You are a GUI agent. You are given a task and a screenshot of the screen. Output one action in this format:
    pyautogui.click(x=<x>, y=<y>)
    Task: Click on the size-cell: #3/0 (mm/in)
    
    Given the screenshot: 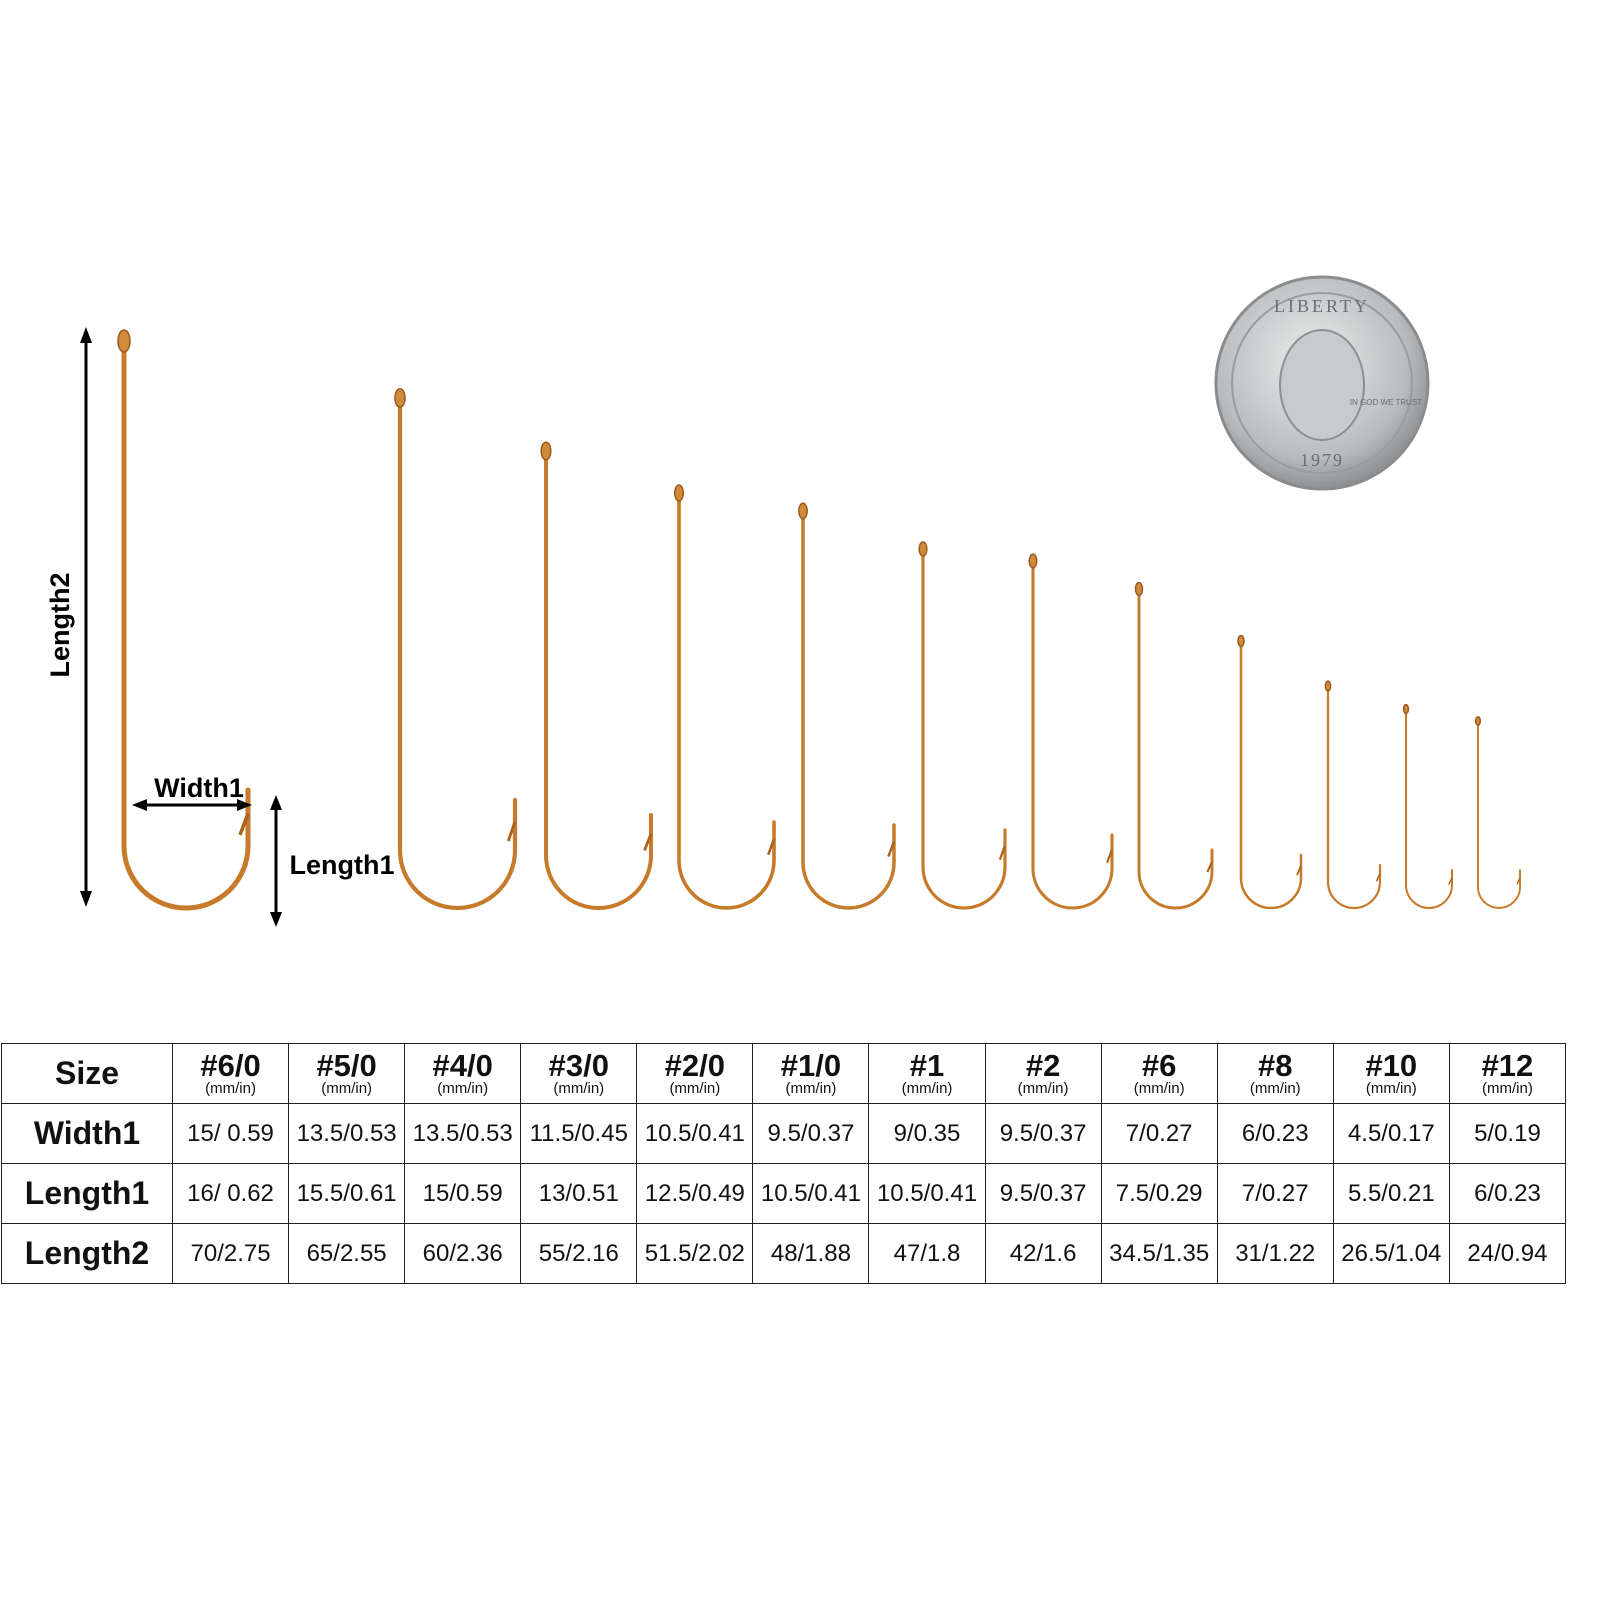 What is the action you would take?
    pyautogui.click(x=579, y=1073)
    